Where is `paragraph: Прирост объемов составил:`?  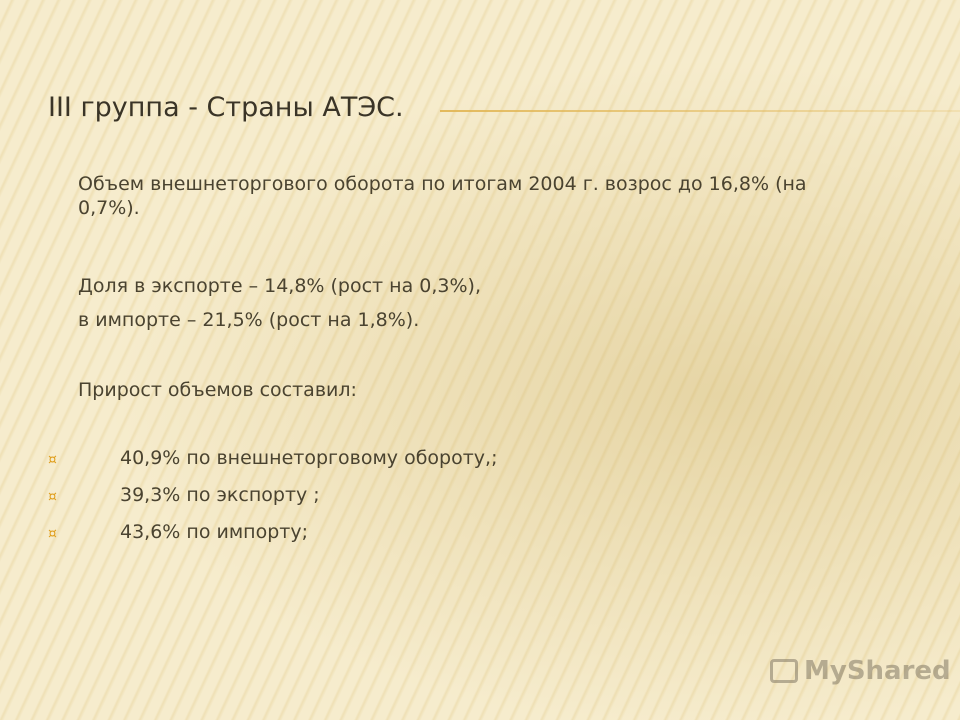
paragraph: Прирост объемов составил: is located at coordinates (217, 390).